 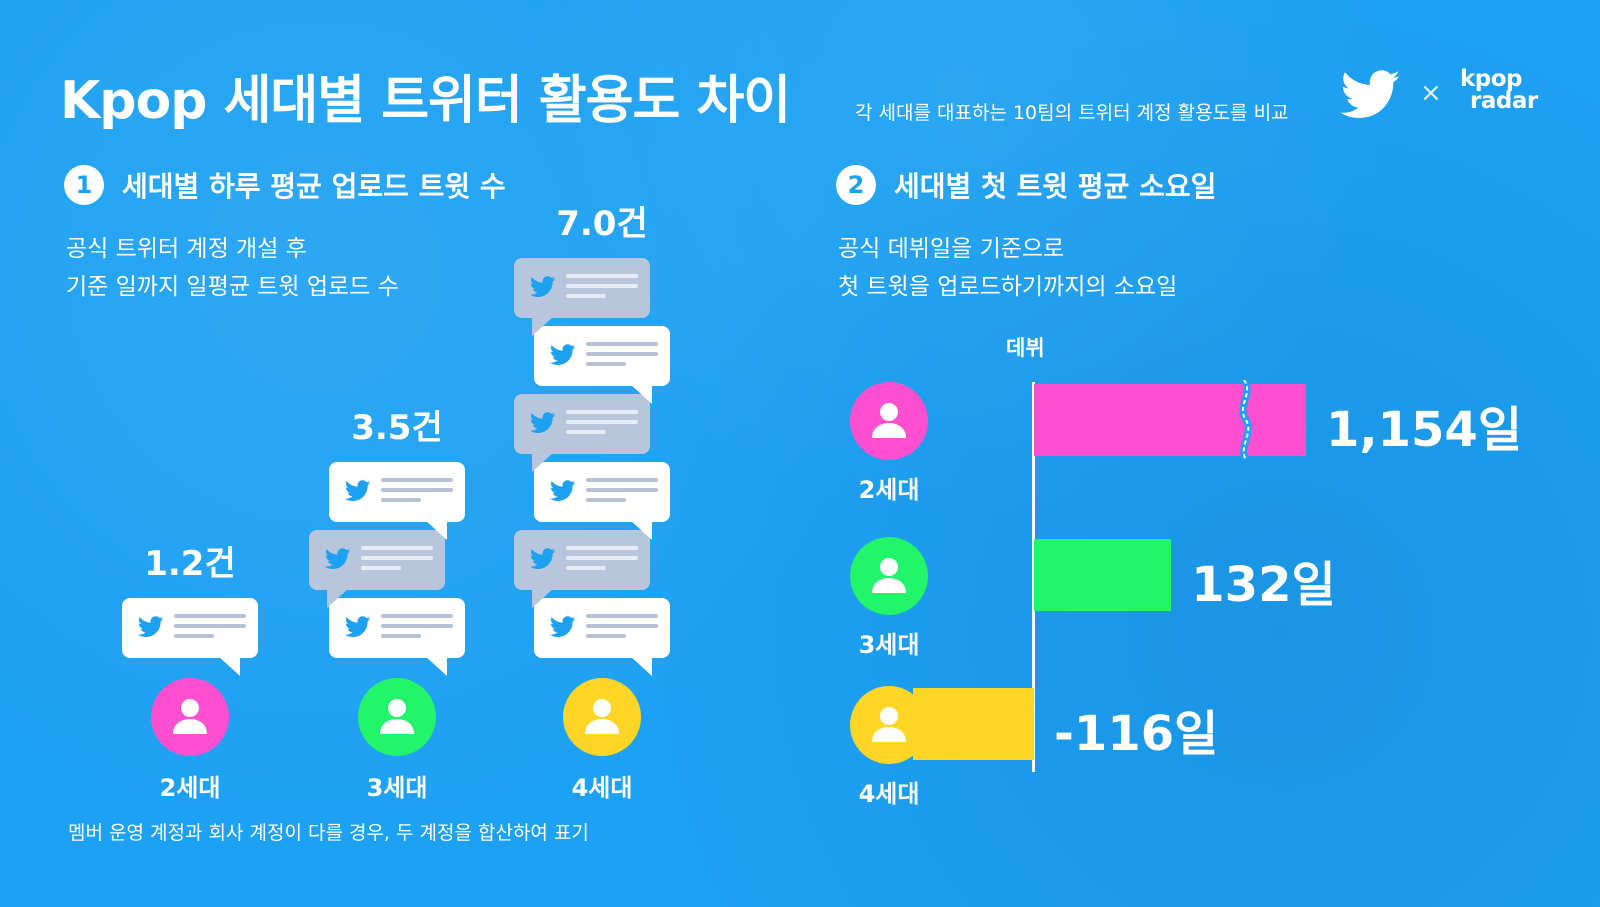 I want to click on footnote: 멤버 운영 계정과 회사 계정이 다를 경우, 두 계정을 합산하여 표기, so click(x=328, y=833).